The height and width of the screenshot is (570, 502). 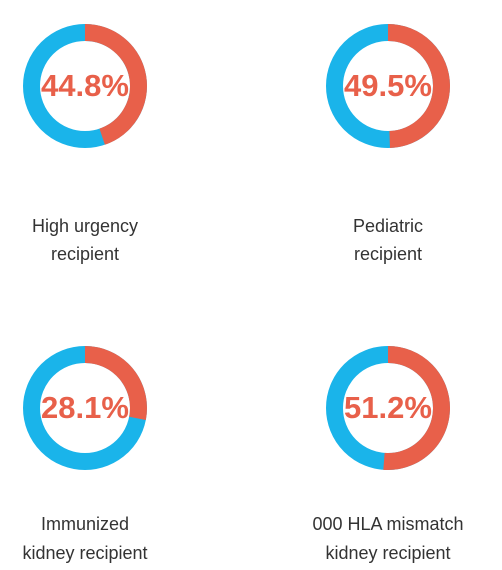 I want to click on center-label: 44.8%, so click(x=85, y=85).